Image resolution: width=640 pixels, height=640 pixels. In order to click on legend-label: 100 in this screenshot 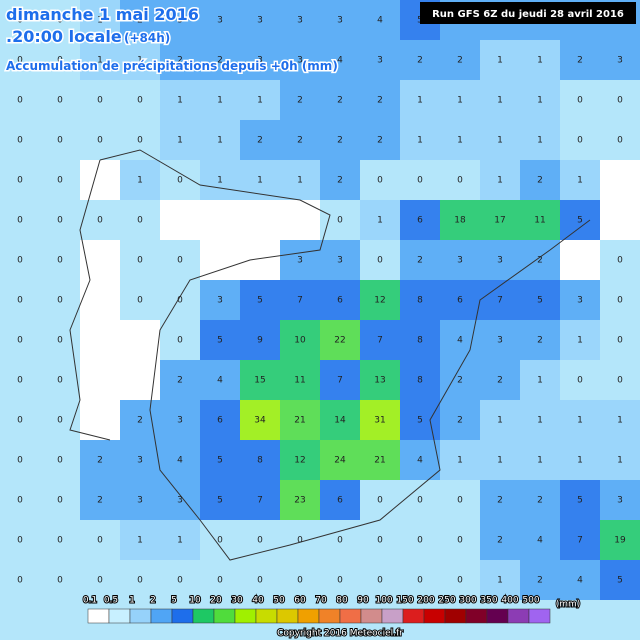, I will do `click(383, 601)`.